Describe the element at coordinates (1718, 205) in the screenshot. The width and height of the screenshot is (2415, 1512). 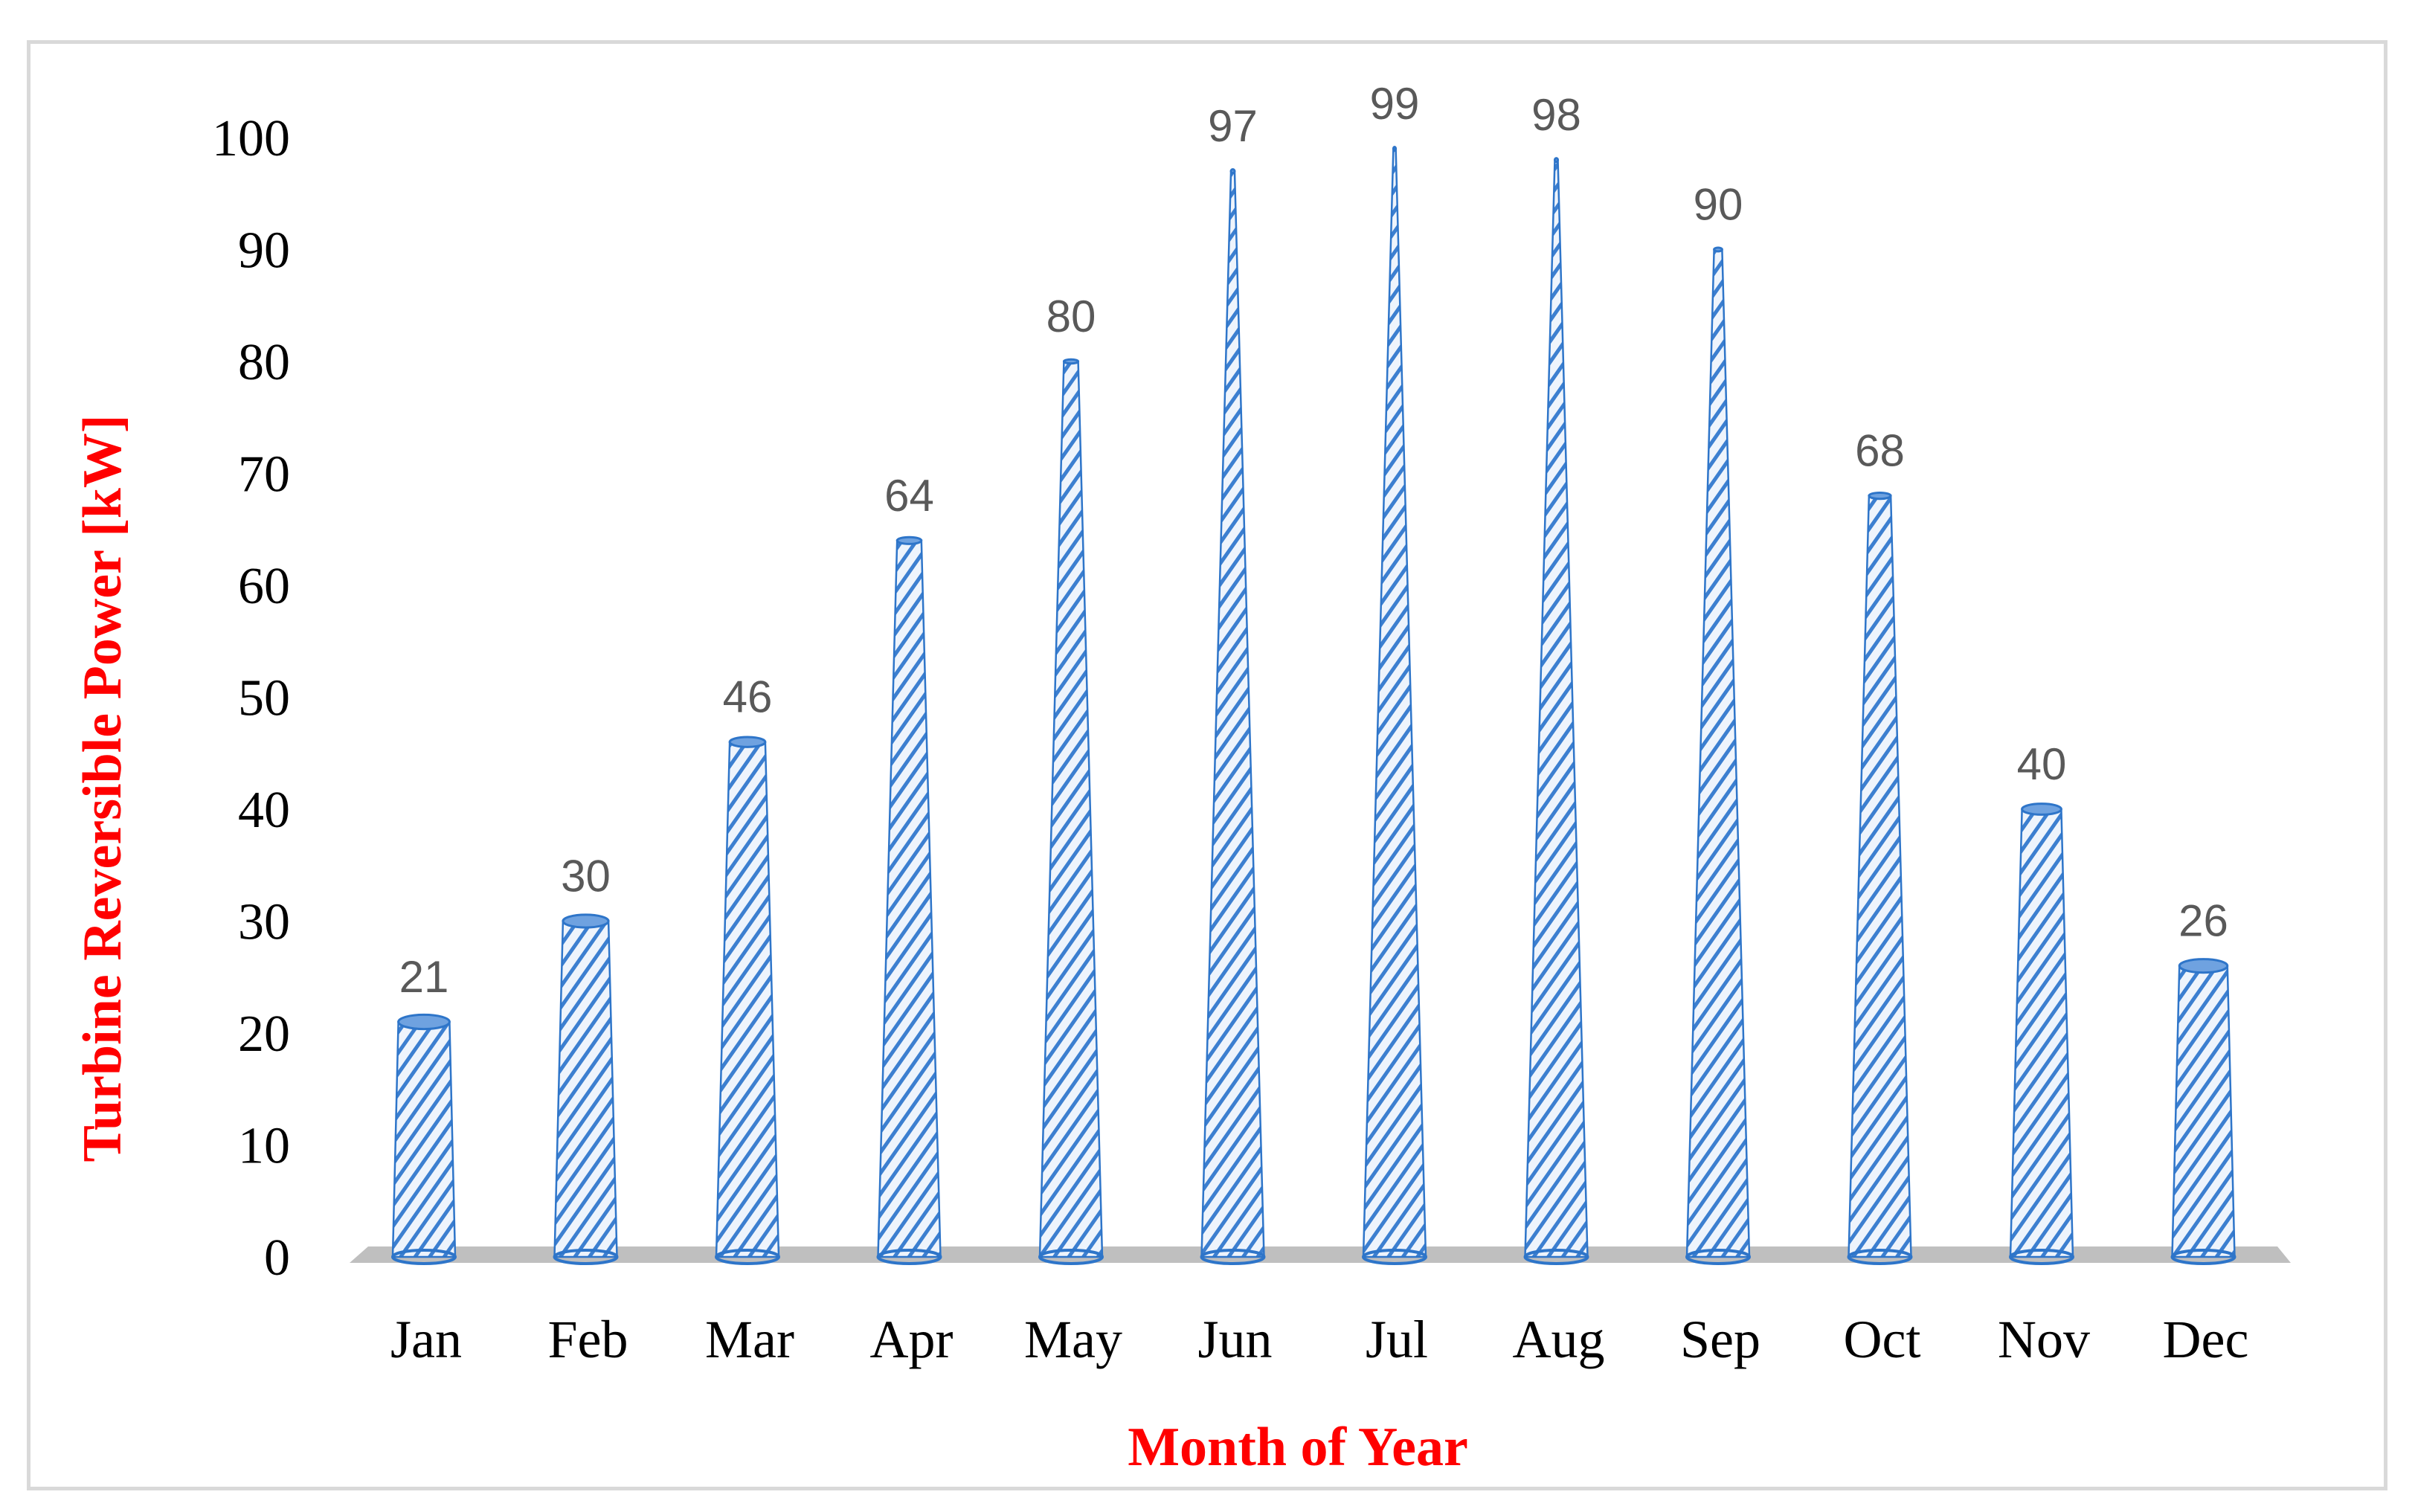
I see `data-label: 90` at that location.